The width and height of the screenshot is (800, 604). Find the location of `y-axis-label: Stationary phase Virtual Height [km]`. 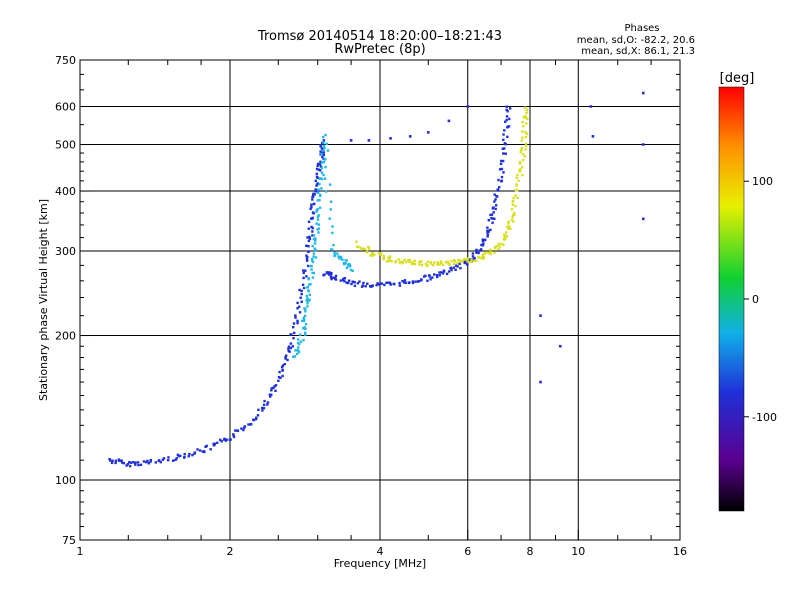

y-axis-label: Stationary phase Virtual Height [km] is located at coordinates (43, 300).